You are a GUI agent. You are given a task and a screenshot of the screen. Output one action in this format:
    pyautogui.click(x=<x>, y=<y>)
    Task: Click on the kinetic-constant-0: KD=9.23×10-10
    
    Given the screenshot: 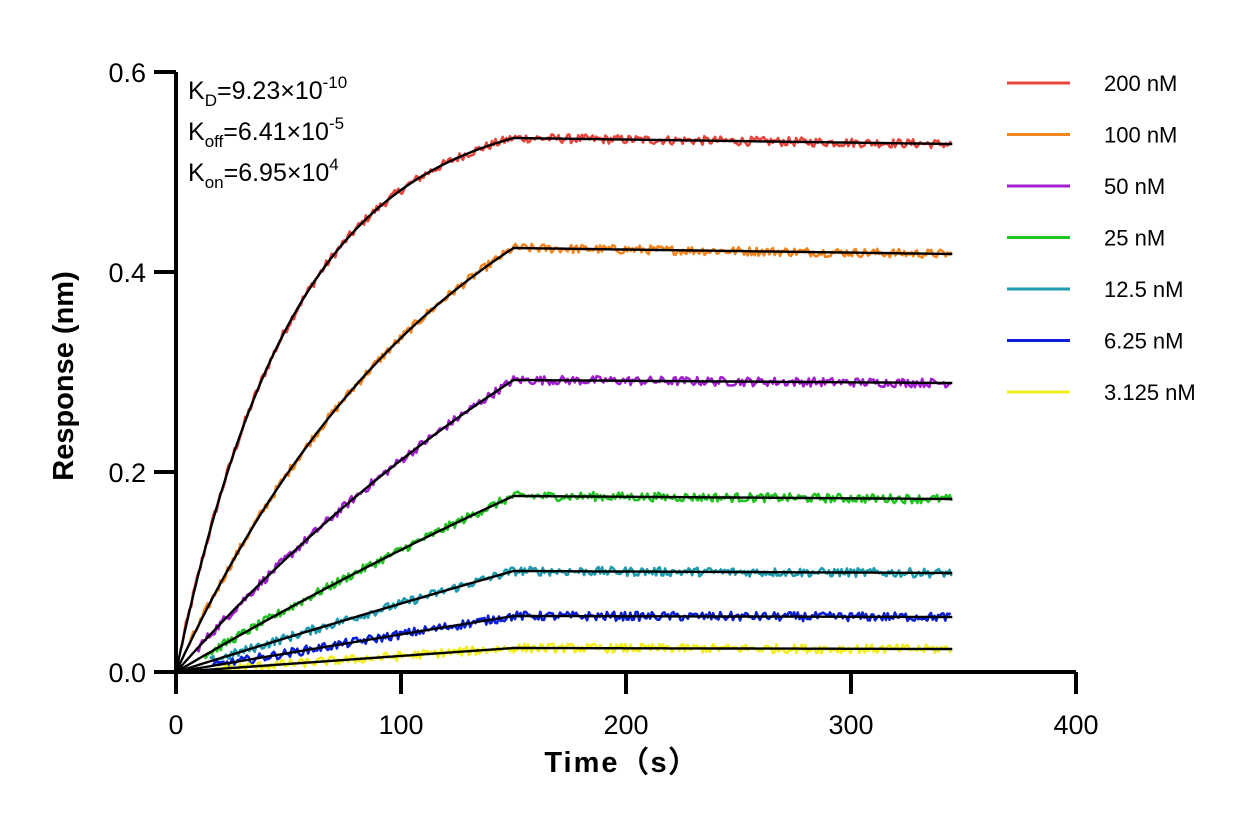 What is the action you would take?
    pyautogui.click(x=267, y=91)
    